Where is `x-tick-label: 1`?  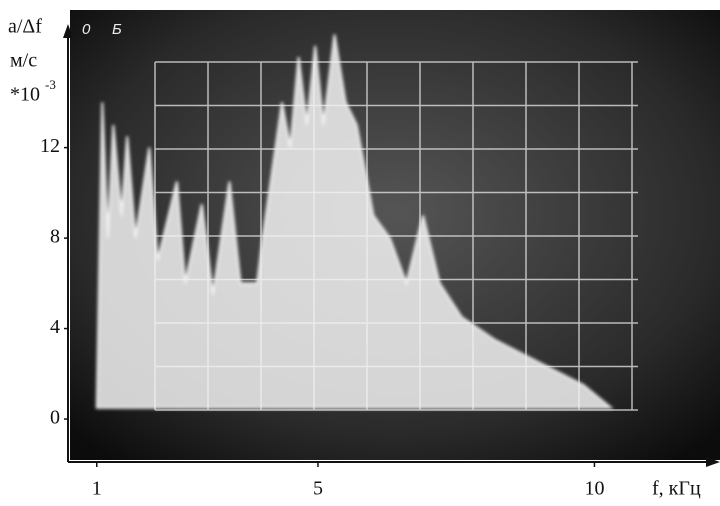
x-tick-label: 1 is located at coordinates (97, 489).